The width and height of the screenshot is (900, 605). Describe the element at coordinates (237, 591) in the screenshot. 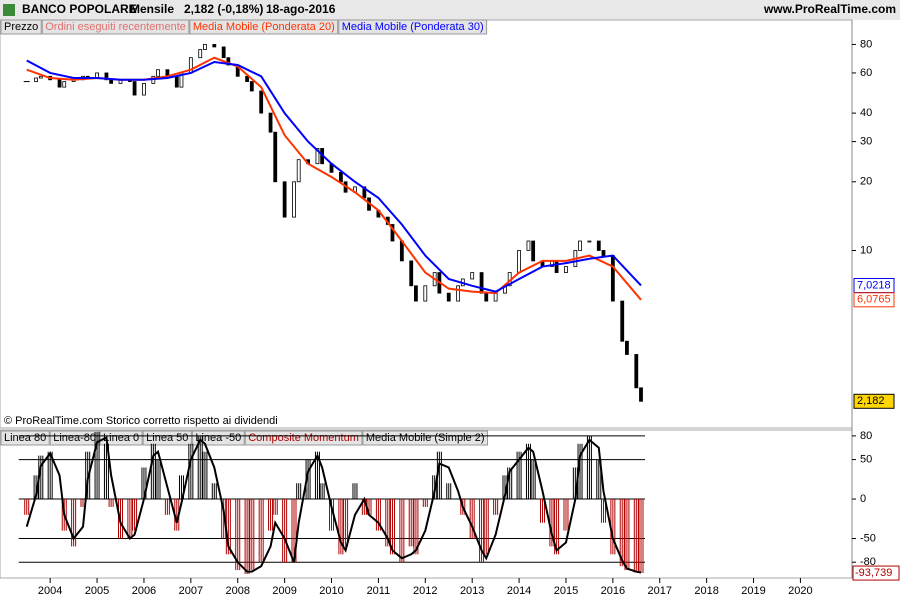

I see `x-tick-label: 2008` at that location.